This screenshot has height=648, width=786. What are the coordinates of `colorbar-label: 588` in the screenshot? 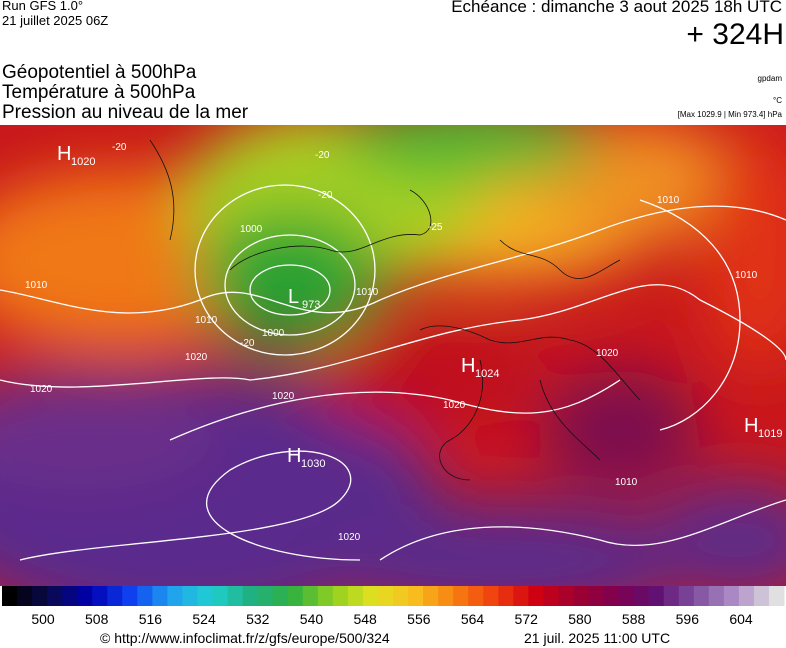 It's located at (634, 619).